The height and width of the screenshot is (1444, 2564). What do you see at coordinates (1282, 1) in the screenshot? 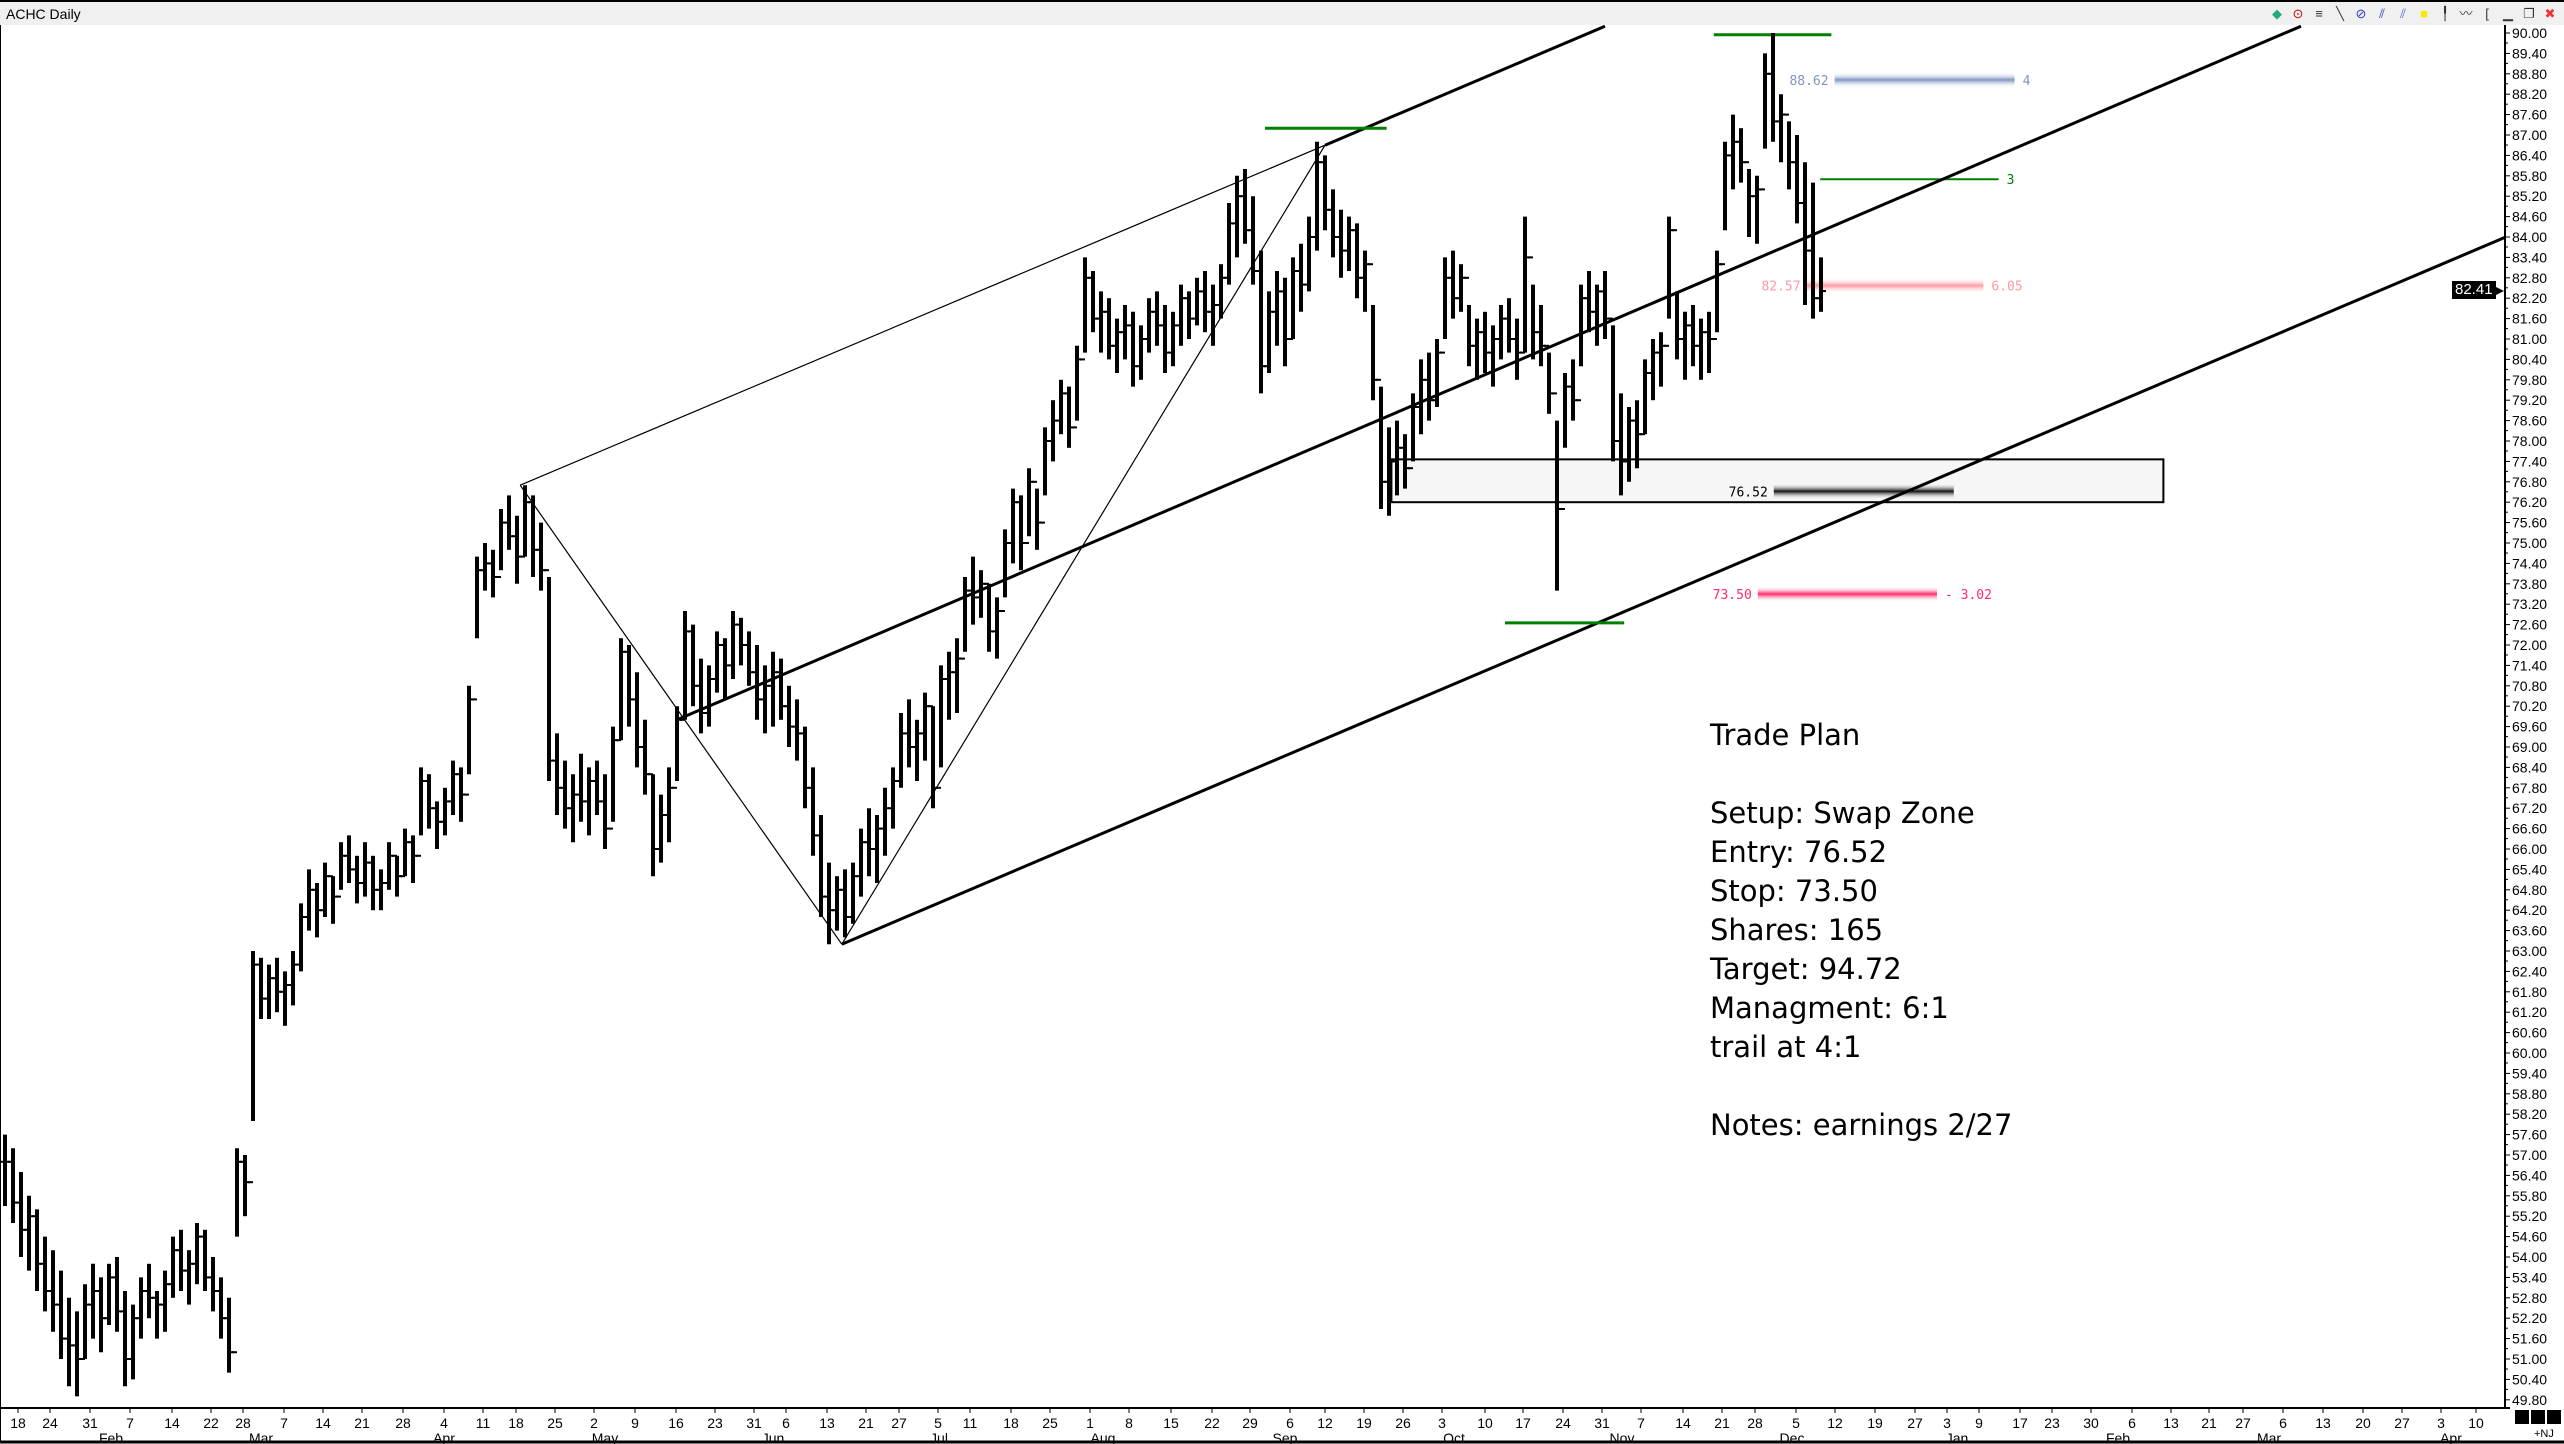
I see `window-top-border` at bounding box center [1282, 1].